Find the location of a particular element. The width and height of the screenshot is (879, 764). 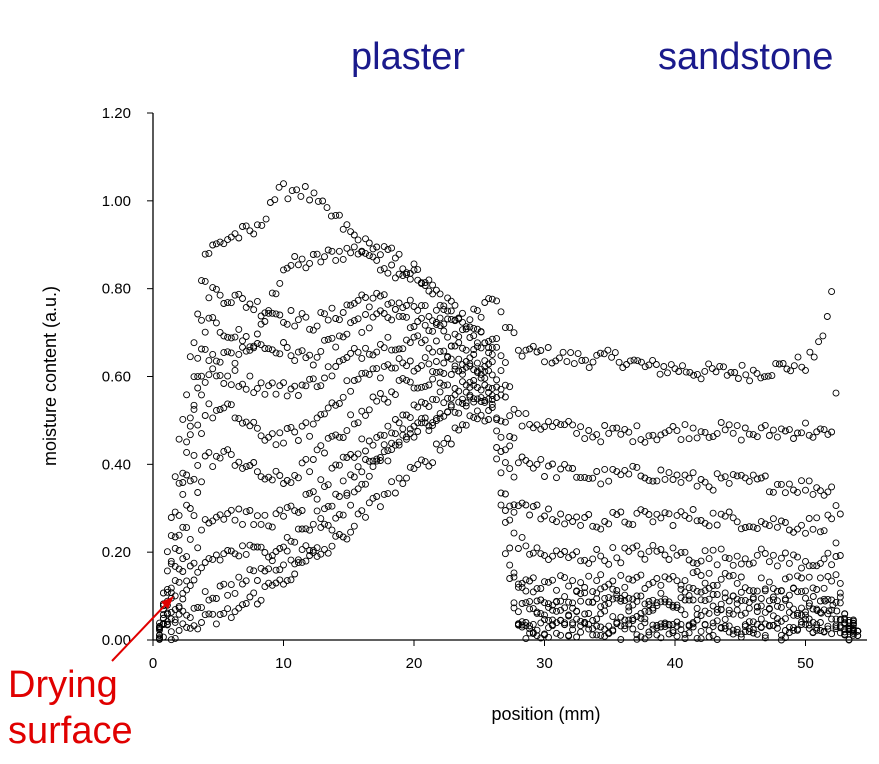

annotation-line-2: surface is located at coordinates (70, 731).